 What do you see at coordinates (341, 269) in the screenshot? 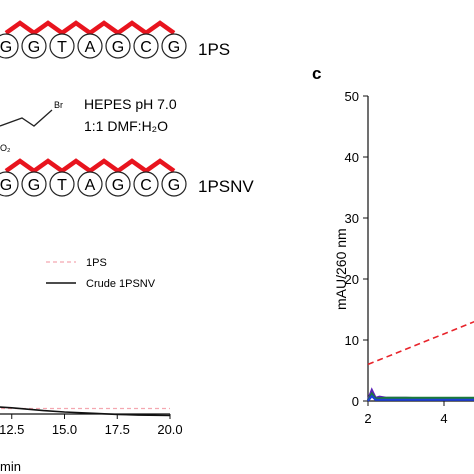
I see `y-axis-label: mAU/260 nm` at bounding box center [341, 269].